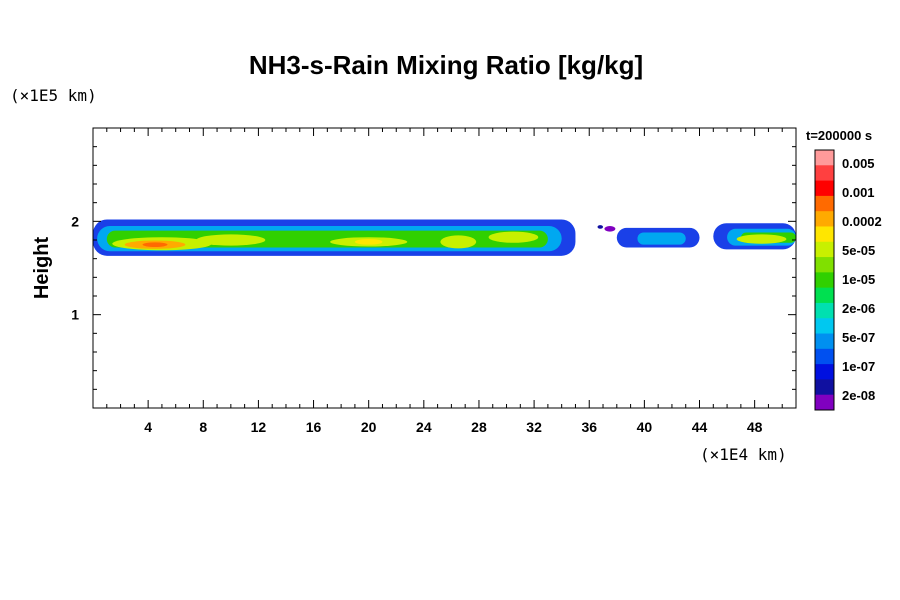  Describe the element at coordinates (755, 427) in the screenshot. I see `x-tick-label-11: 48` at that location.